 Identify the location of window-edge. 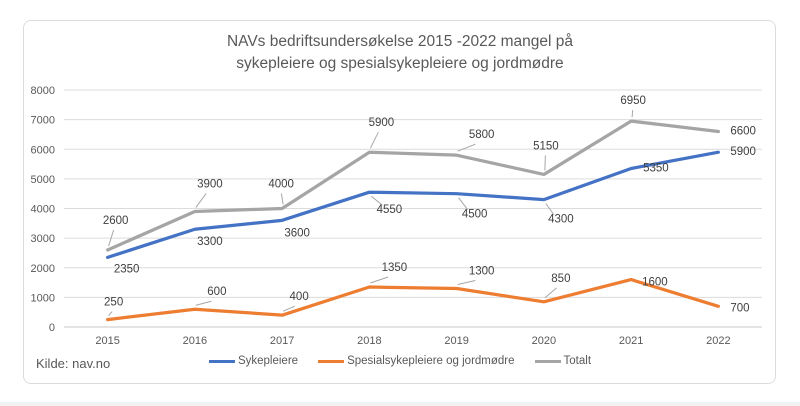
(400, 404).